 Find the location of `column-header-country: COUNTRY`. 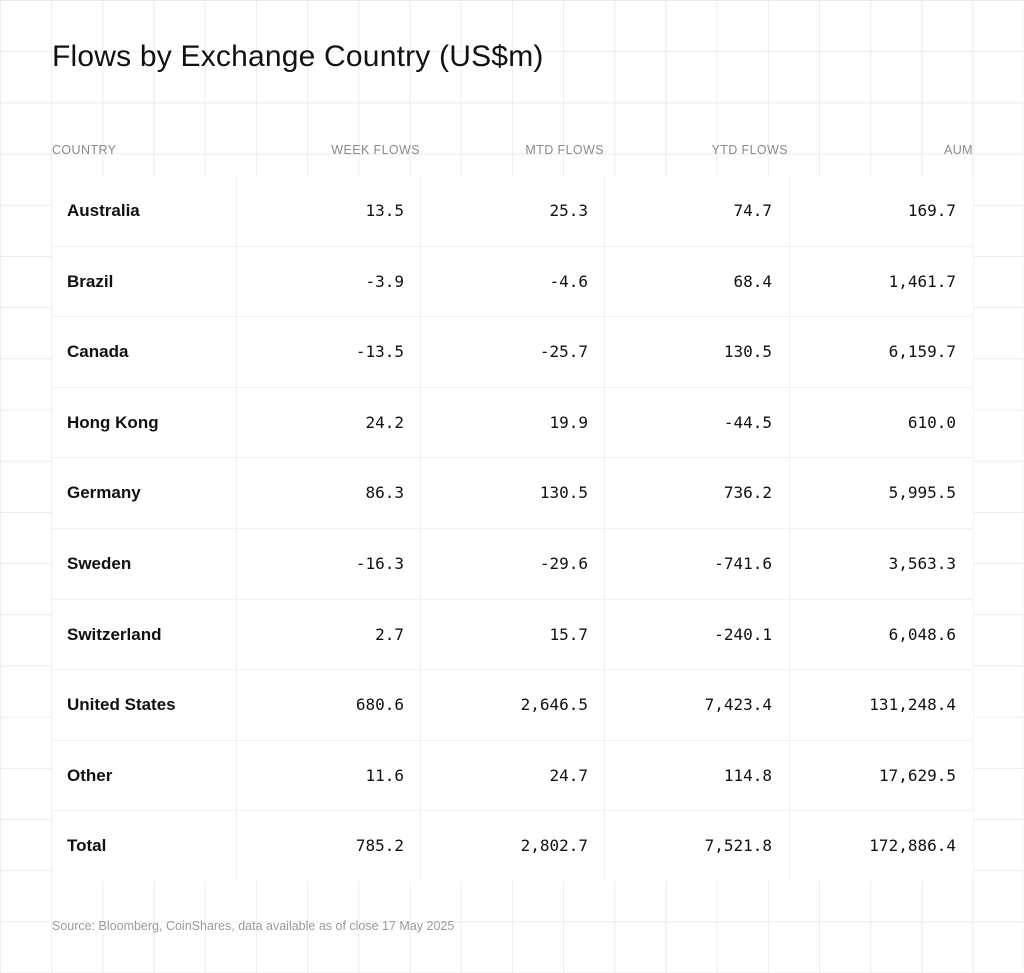

column-header-country: COUNTRY is located at coordinates (84, 150).